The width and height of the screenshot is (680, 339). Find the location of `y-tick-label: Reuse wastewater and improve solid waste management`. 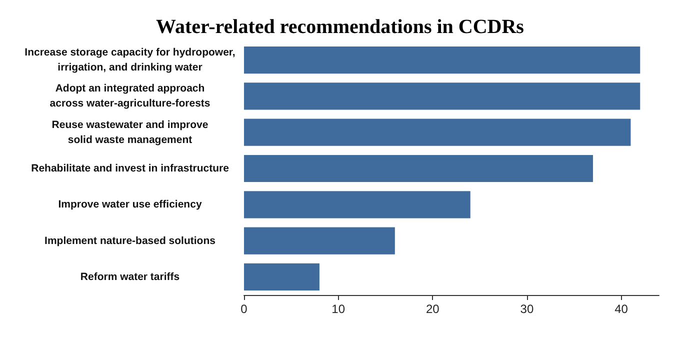

y-tick-label: Reuse wastewater and improve solid waste management is located at coordinates (130, 132).